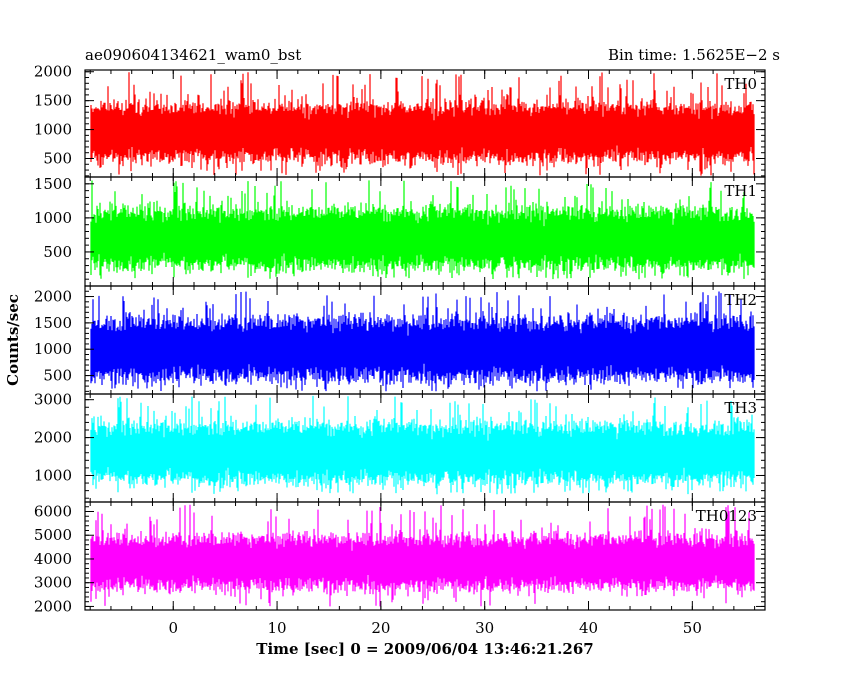 The height and width of the screenshot is (680, 850). What do you see at coordinates (740, 300) in the screenshot?
I see `panel-label-th2: TH2` at bounding box center [740, 300].